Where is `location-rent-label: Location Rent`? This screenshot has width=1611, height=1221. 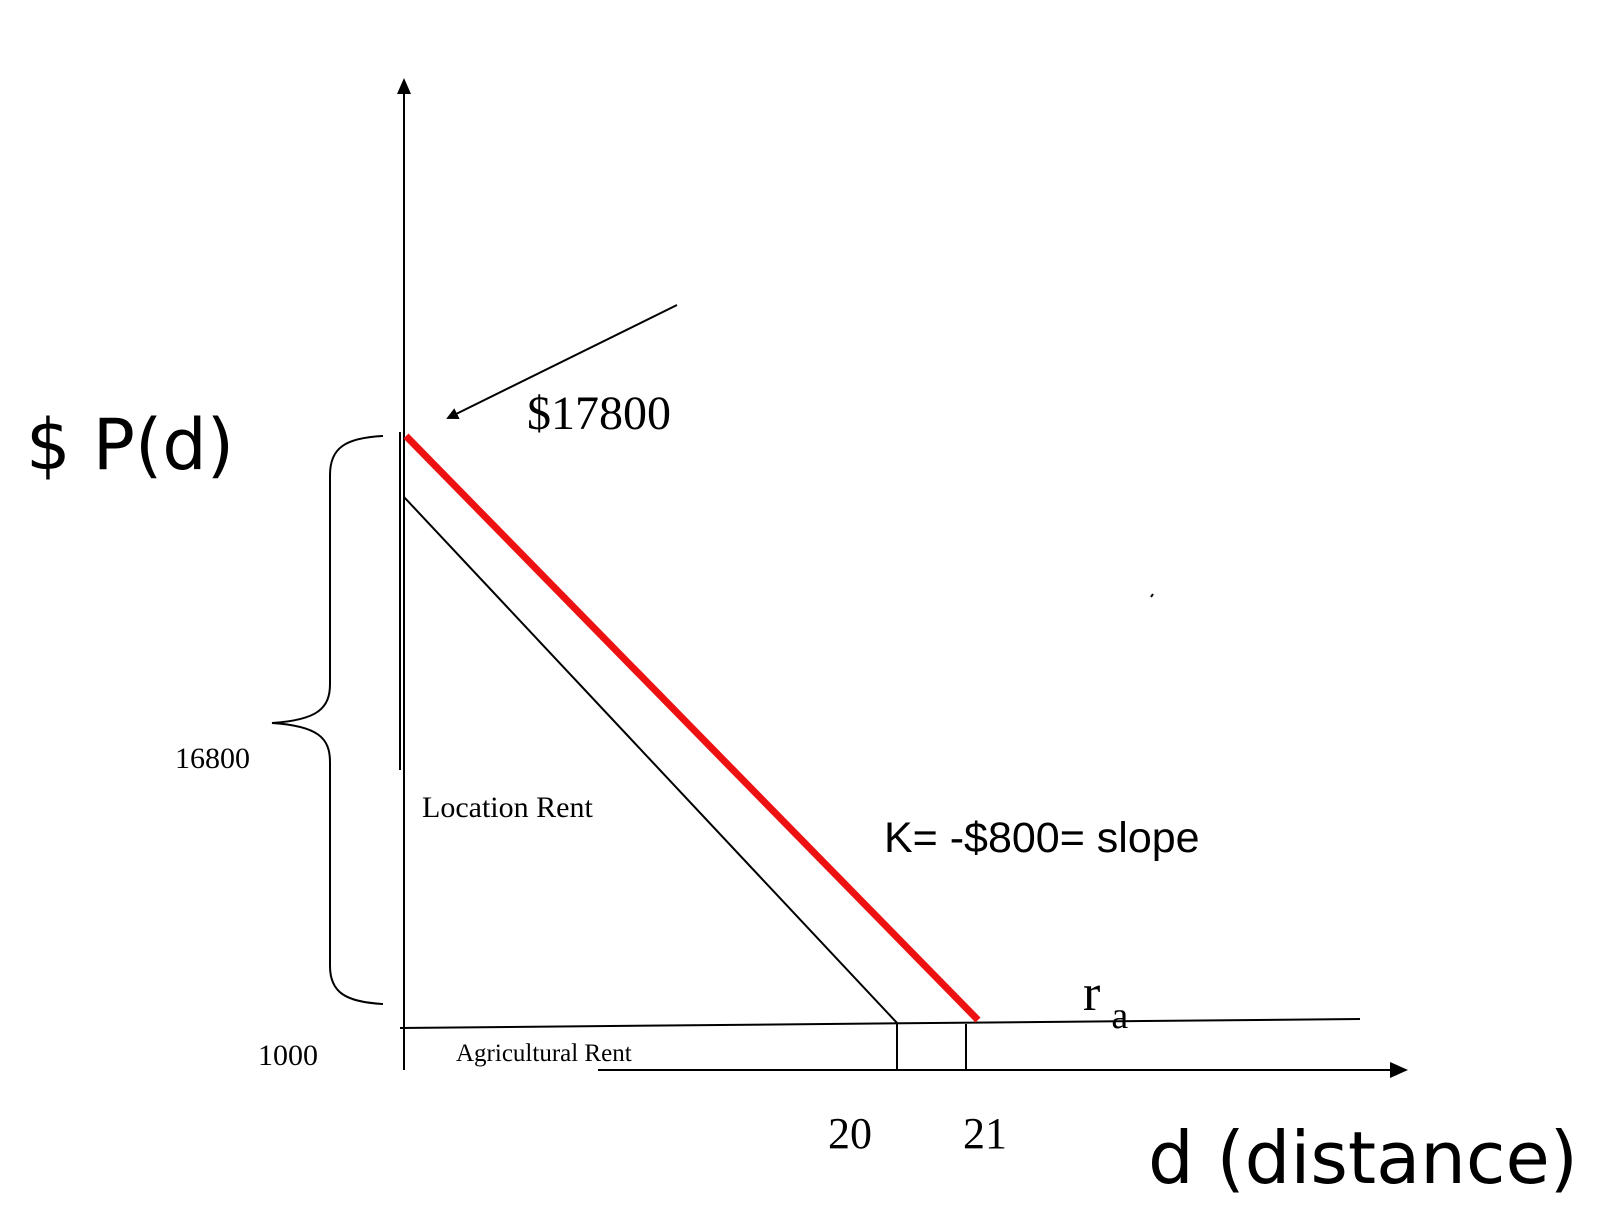 location-rent-label: Location Rent is located at coordinates (507, 807).